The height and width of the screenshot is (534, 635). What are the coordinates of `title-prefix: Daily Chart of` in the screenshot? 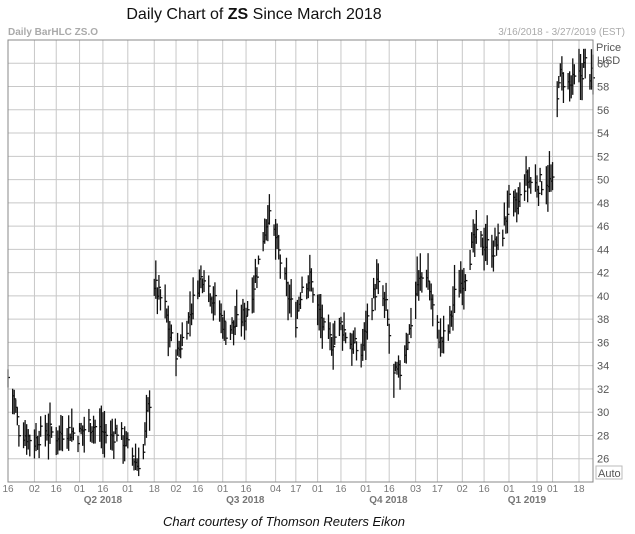 It's located at (177, 14).